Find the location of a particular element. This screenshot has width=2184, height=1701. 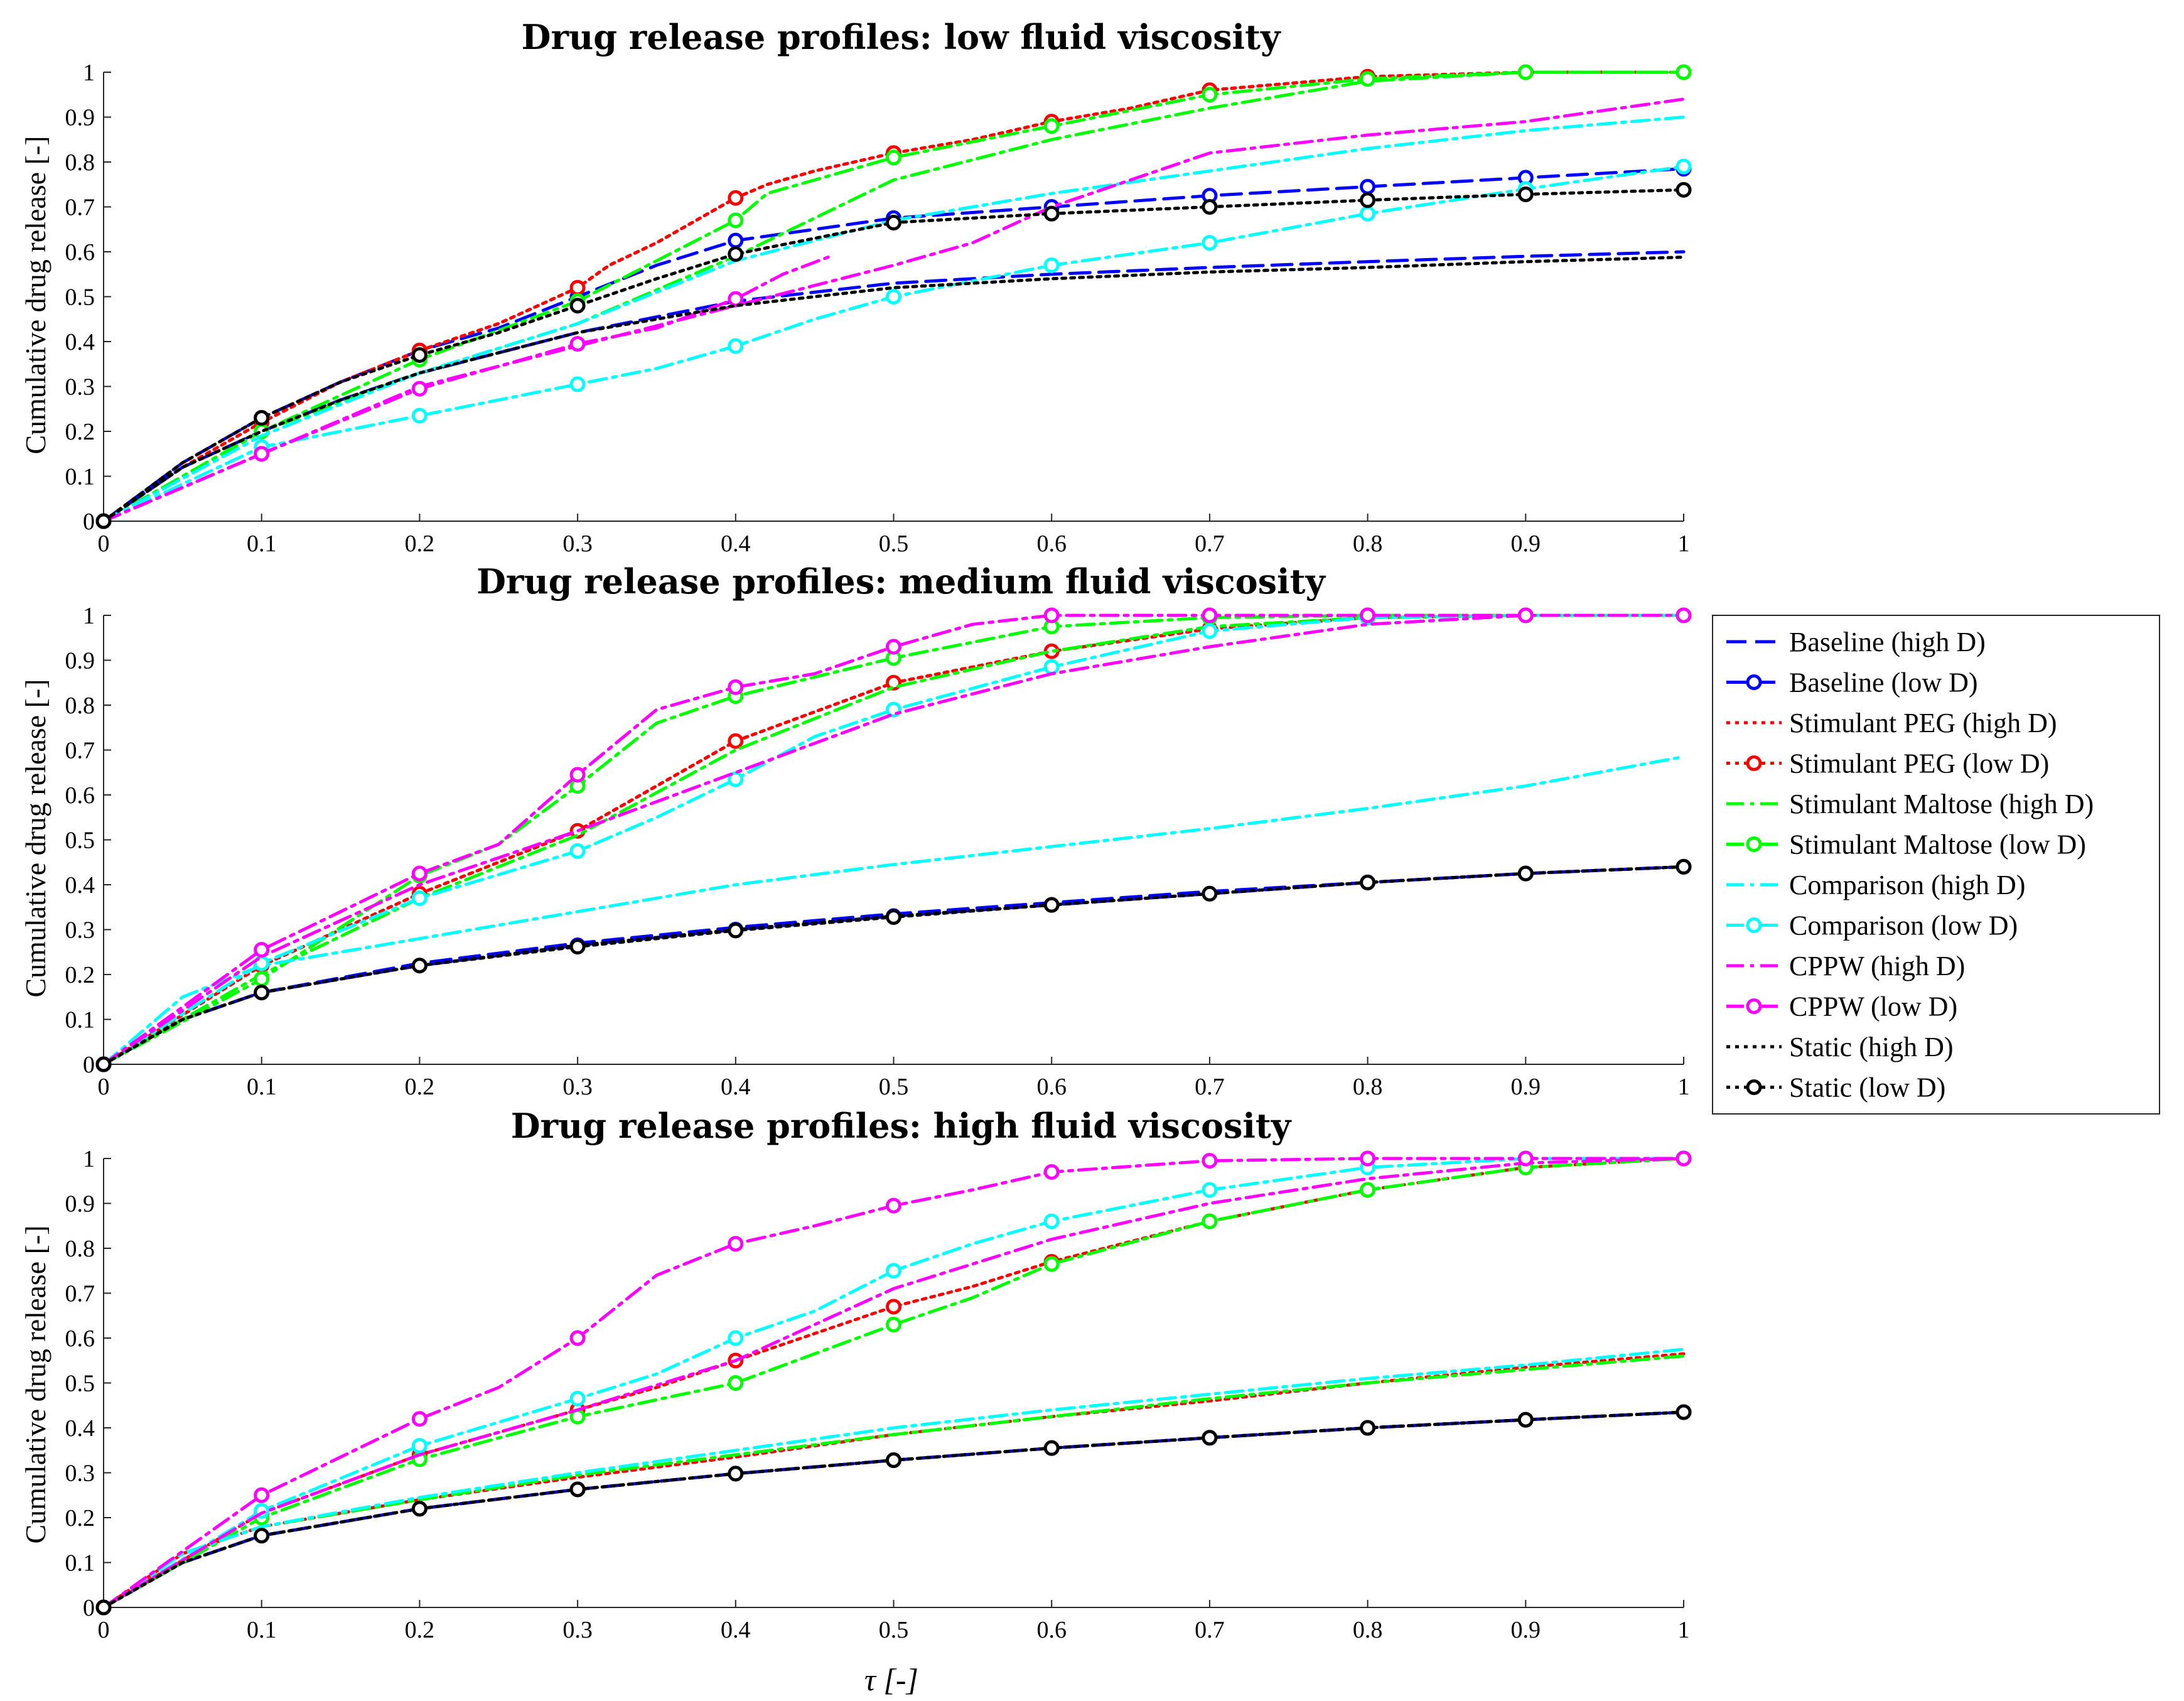

y-tick-label: 1 is located at coordinates (89, 616).